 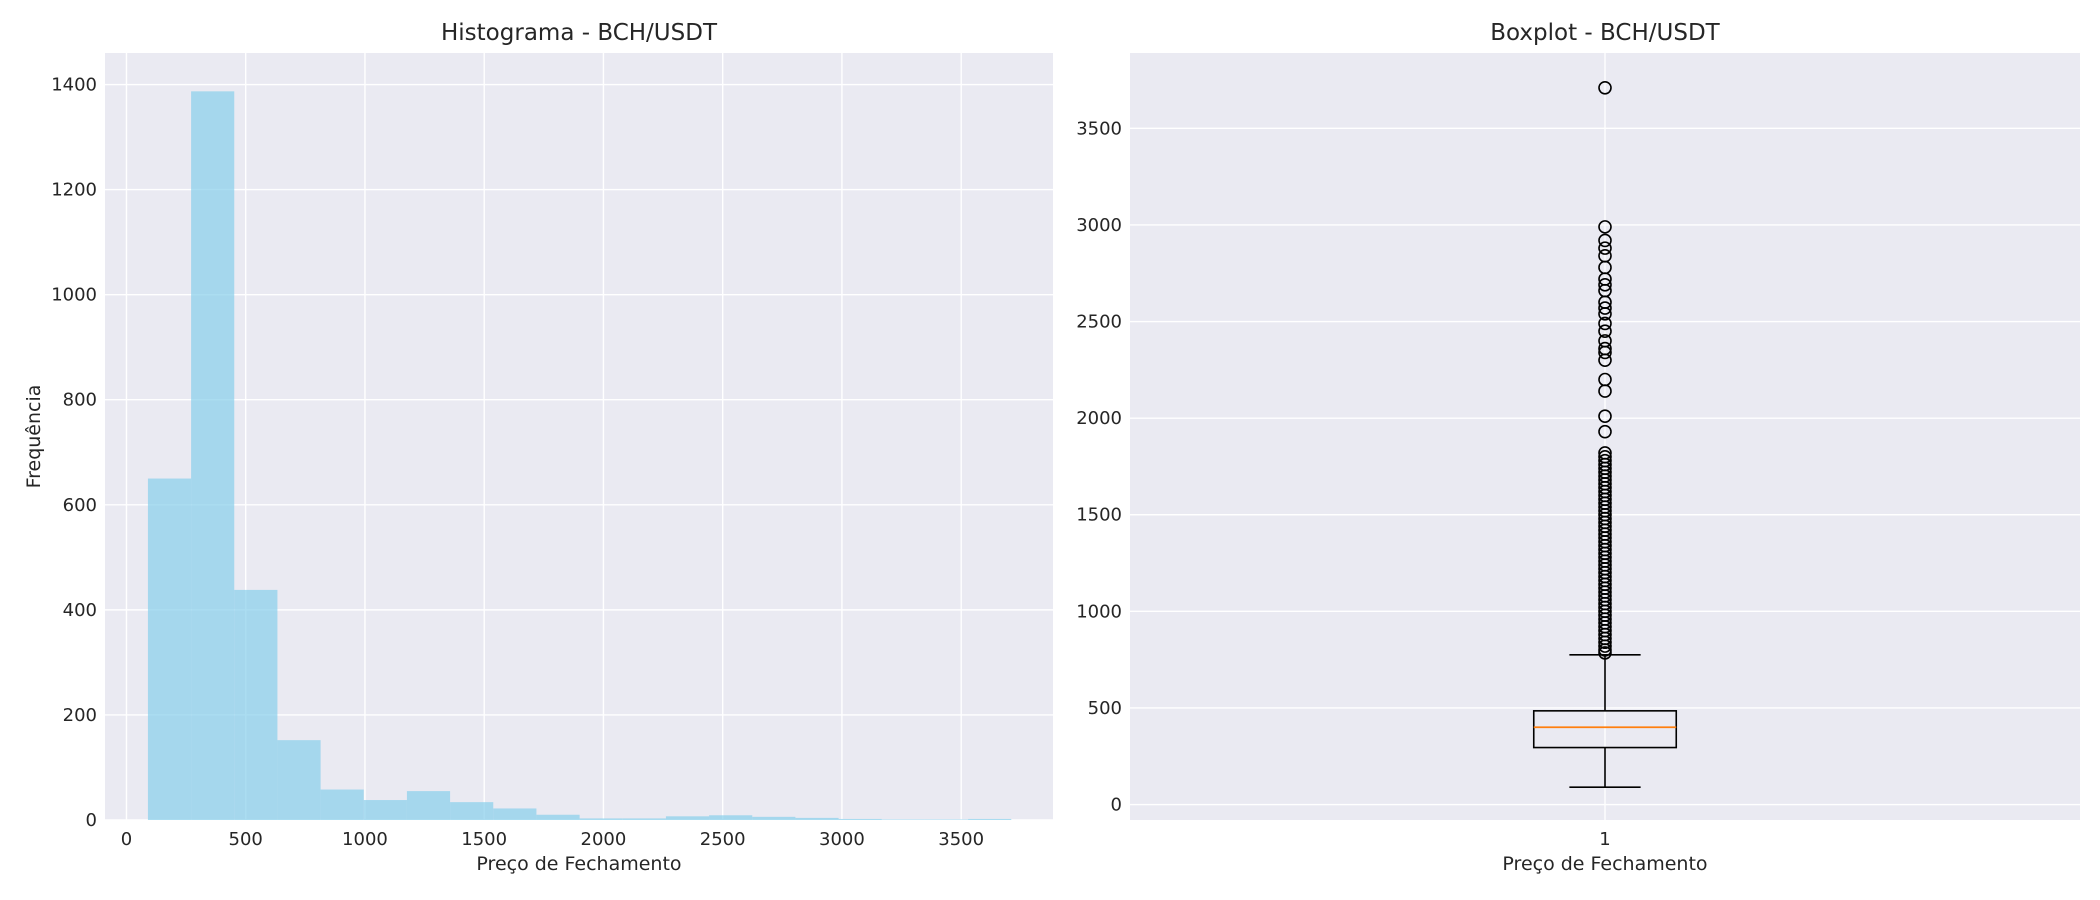 What do you see at coordinates (579, 33) in the screenshot?
I see `histogram-title: Histograma - BCH/USDT` at bounding box center [579, 33].